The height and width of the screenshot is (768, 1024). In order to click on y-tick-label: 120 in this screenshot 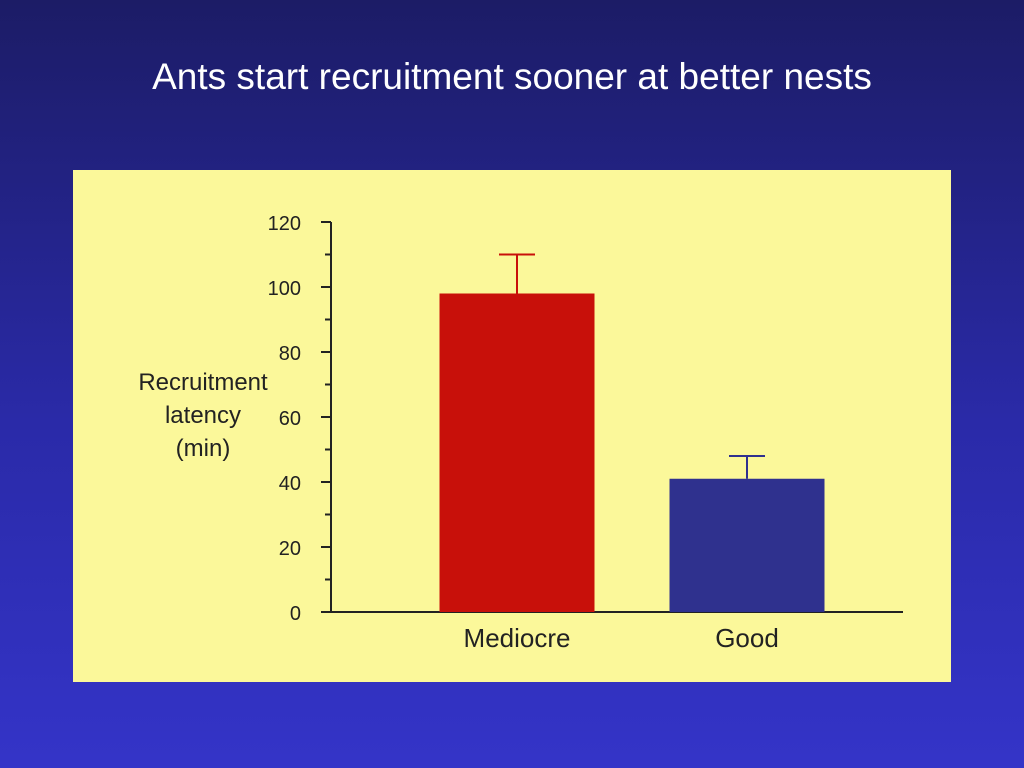, I will do `click(284, 224)`.